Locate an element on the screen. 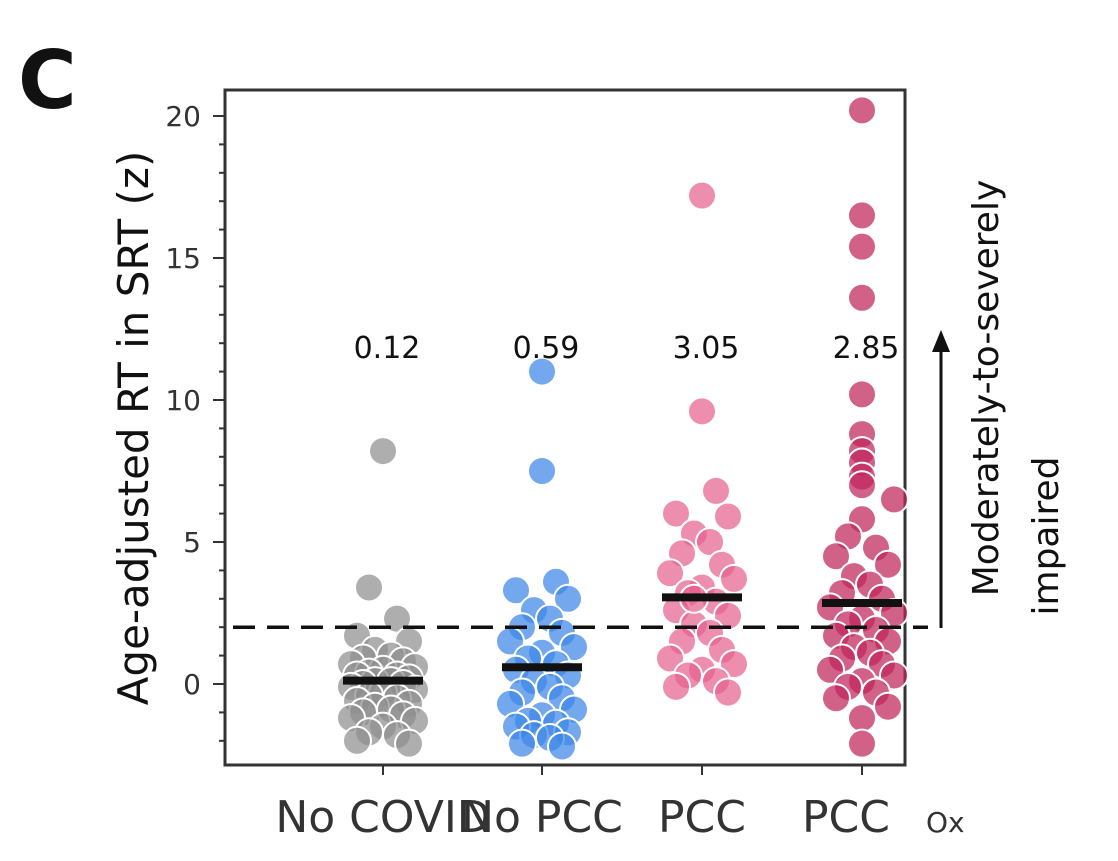 The width and height of the screenshot is (1118, 861). mean-value-label: 0.12 is located at coordinates (387, 348).